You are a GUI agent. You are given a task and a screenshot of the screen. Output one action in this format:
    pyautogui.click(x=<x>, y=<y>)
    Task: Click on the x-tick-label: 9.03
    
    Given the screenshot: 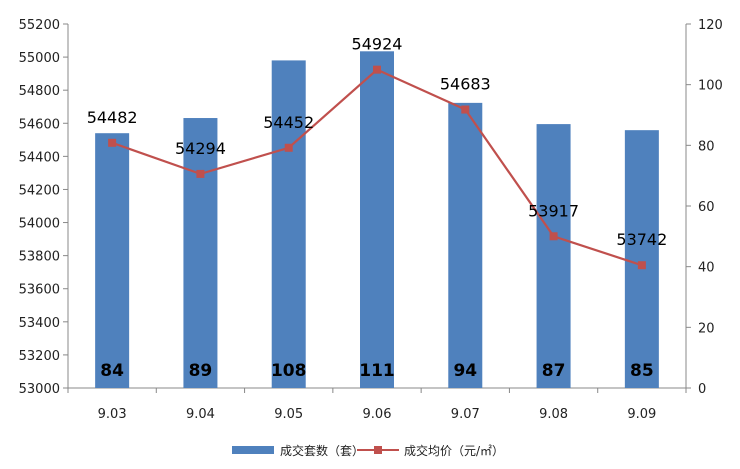 What is the action you would take?
    pyautogui.click(x=112, y=414)
    